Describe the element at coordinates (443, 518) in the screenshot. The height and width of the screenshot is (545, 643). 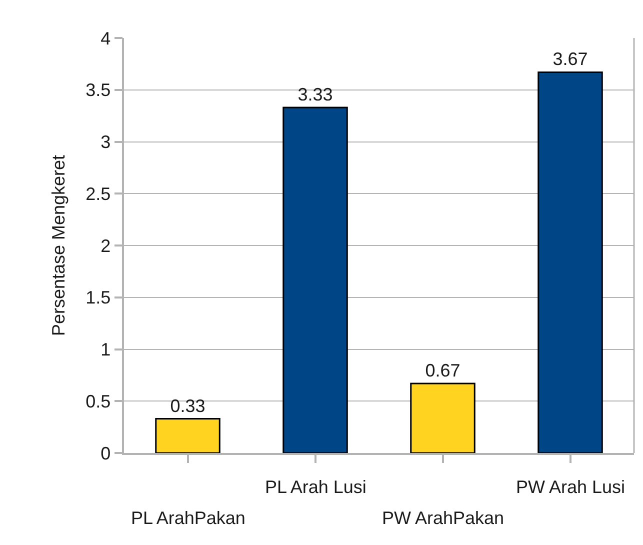
I see `x-tick-label: PW ArahPakan` at that location.